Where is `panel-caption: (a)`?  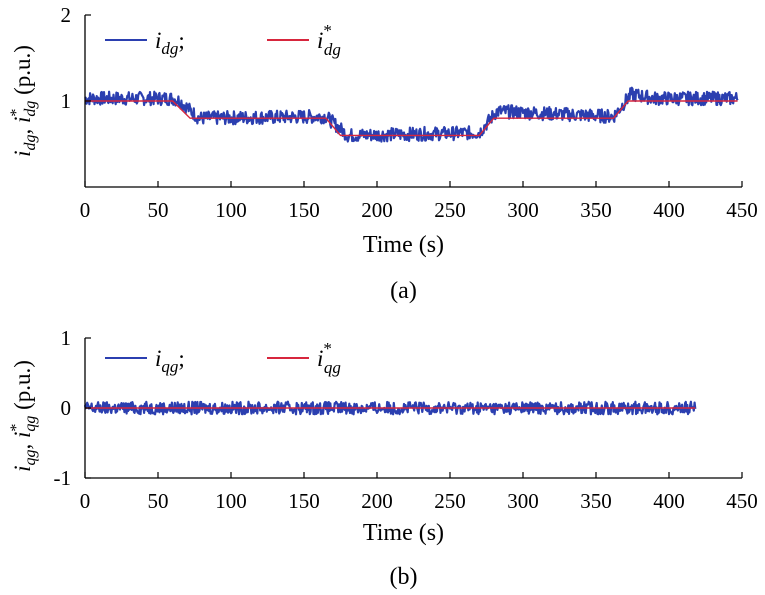
panel-caption: (a) is located at coordinates (403, 291).